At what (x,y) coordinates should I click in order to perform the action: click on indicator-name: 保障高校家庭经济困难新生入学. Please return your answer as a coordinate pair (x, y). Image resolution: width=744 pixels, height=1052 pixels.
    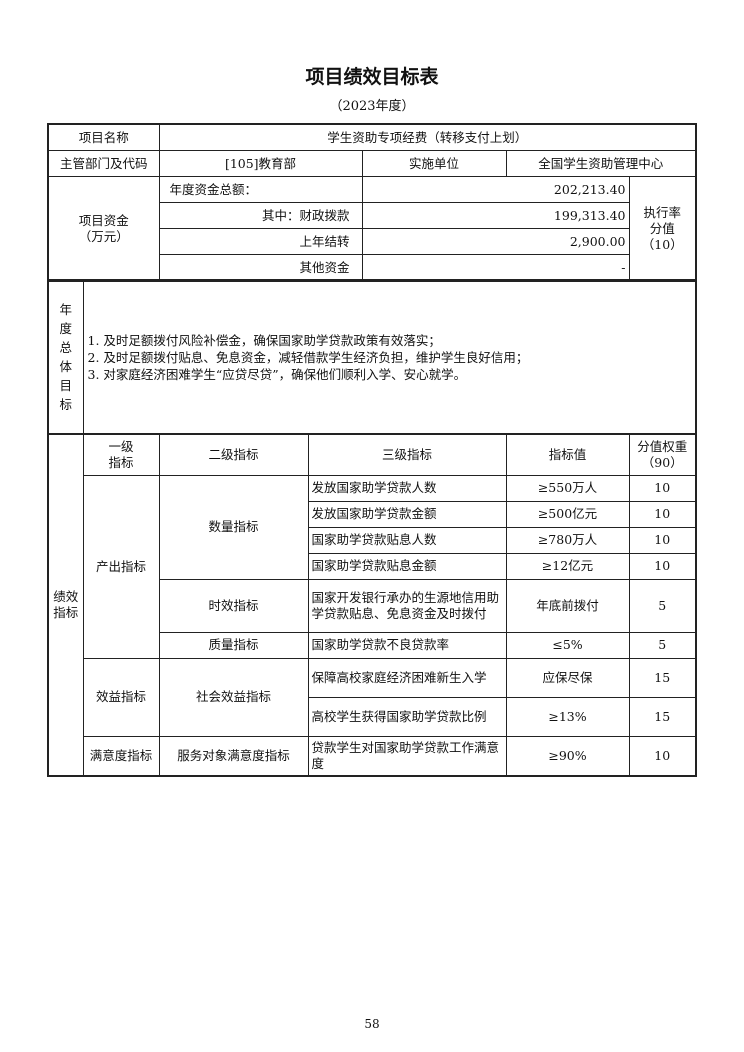
    Looking at the image, I should click on (407, 677).